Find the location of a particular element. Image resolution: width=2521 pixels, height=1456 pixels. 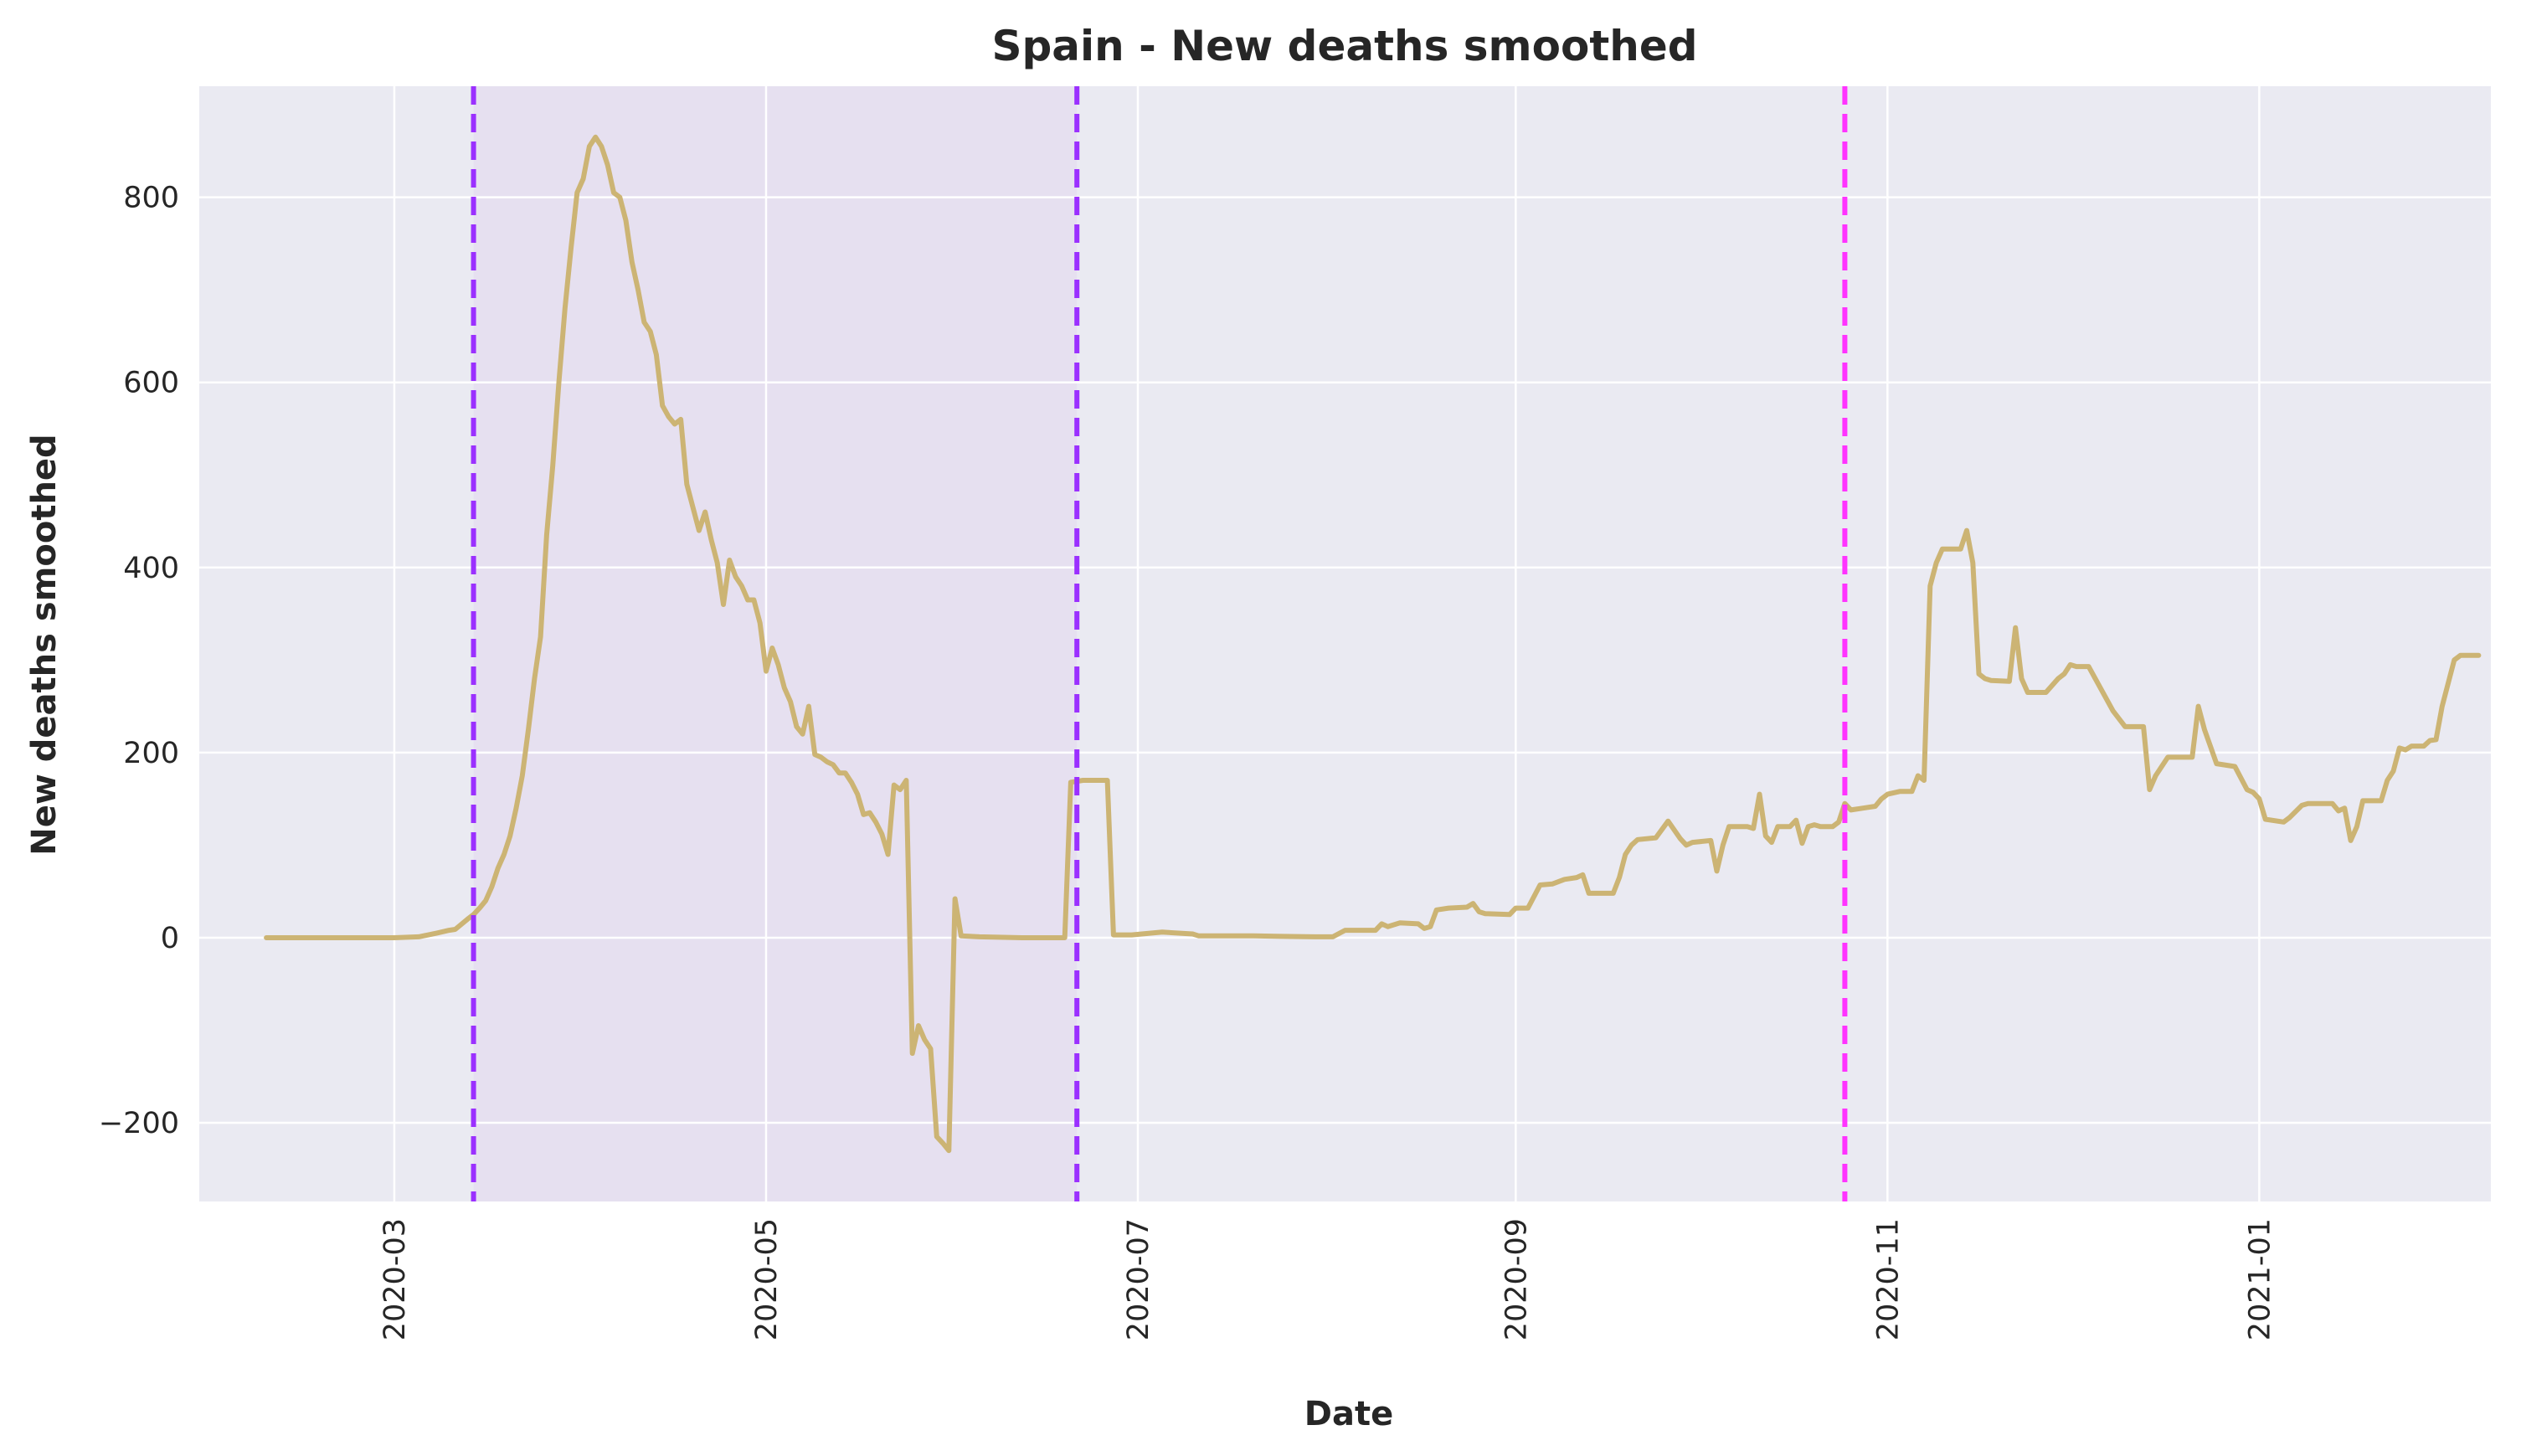

y-tick-label: 200 is located at coordinates (151, 753).